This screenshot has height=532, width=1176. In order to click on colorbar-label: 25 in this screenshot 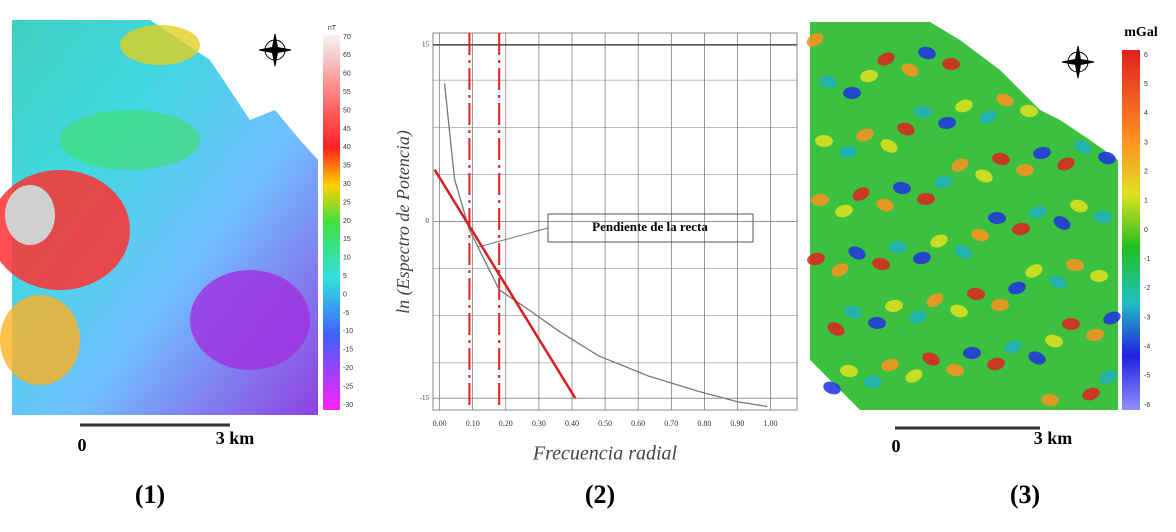, I will do `click(347, 202)`.